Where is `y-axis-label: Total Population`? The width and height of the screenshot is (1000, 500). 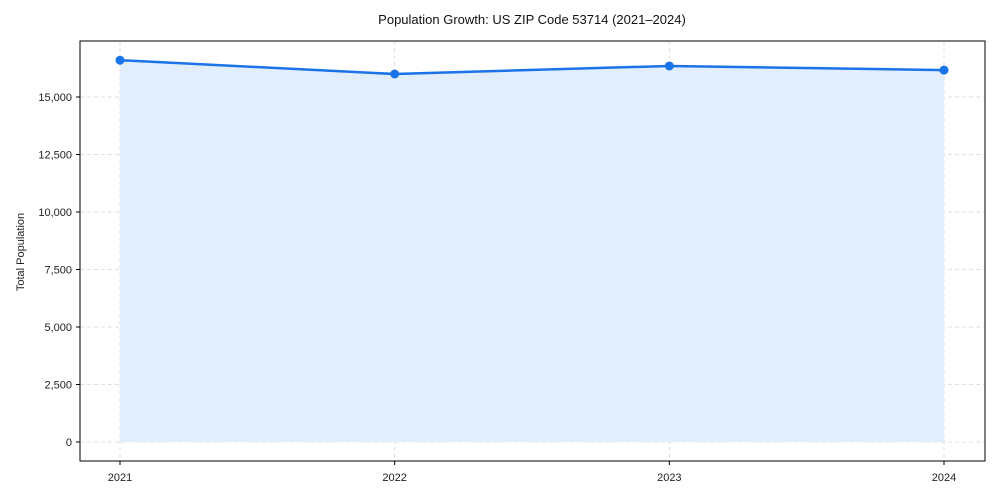 y-axis-label: Total Population is located at coordinates (21, 252).